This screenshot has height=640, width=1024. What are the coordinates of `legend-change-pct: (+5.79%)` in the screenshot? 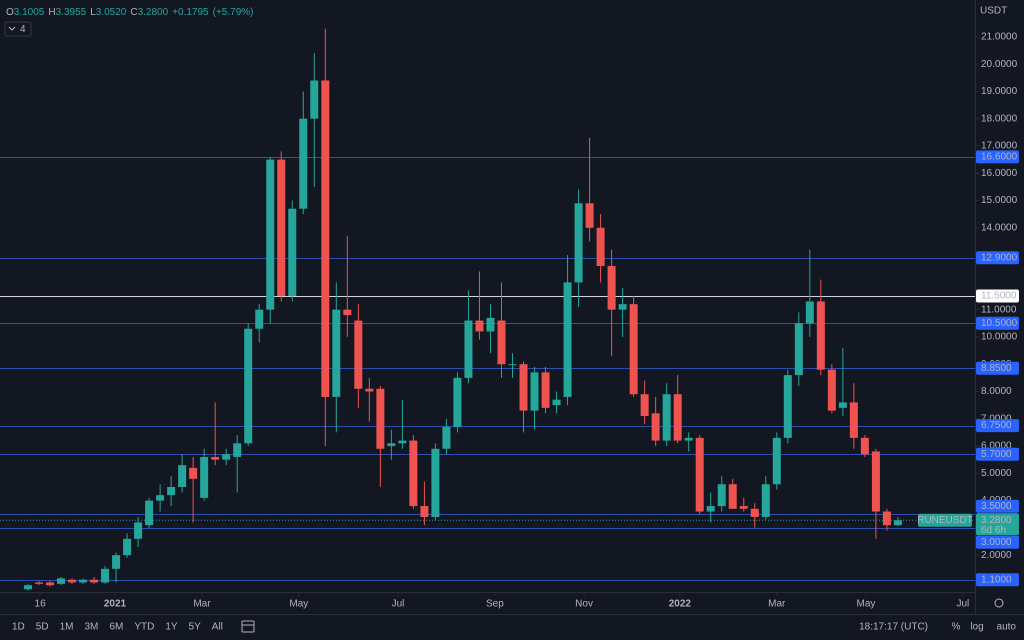 It's located at (233, 12).